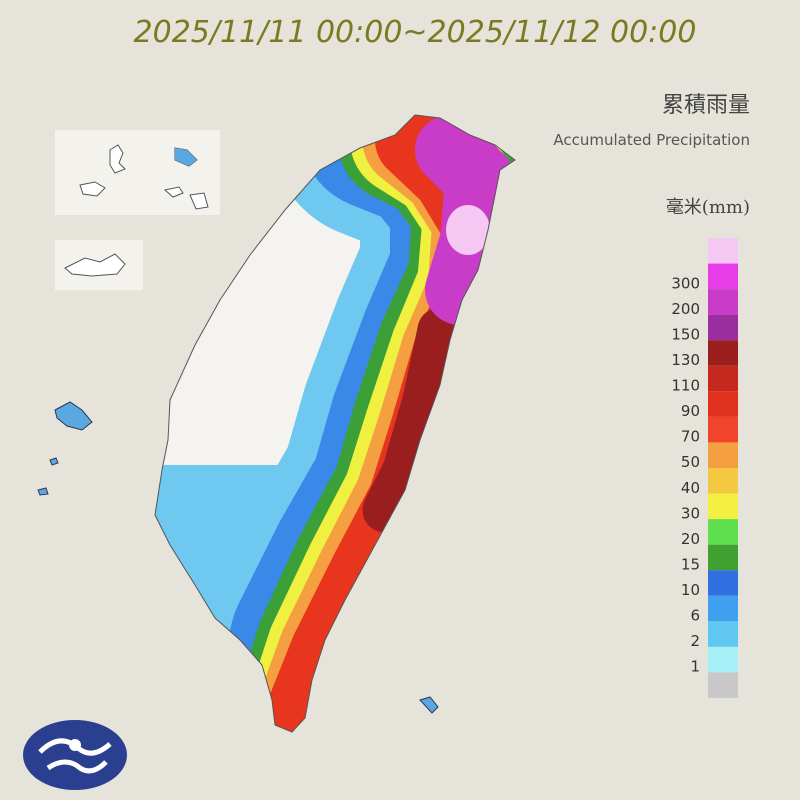 The height and width of the screenshot is (800, 800). I want to click on legend-label: 40, so click(690, 488).